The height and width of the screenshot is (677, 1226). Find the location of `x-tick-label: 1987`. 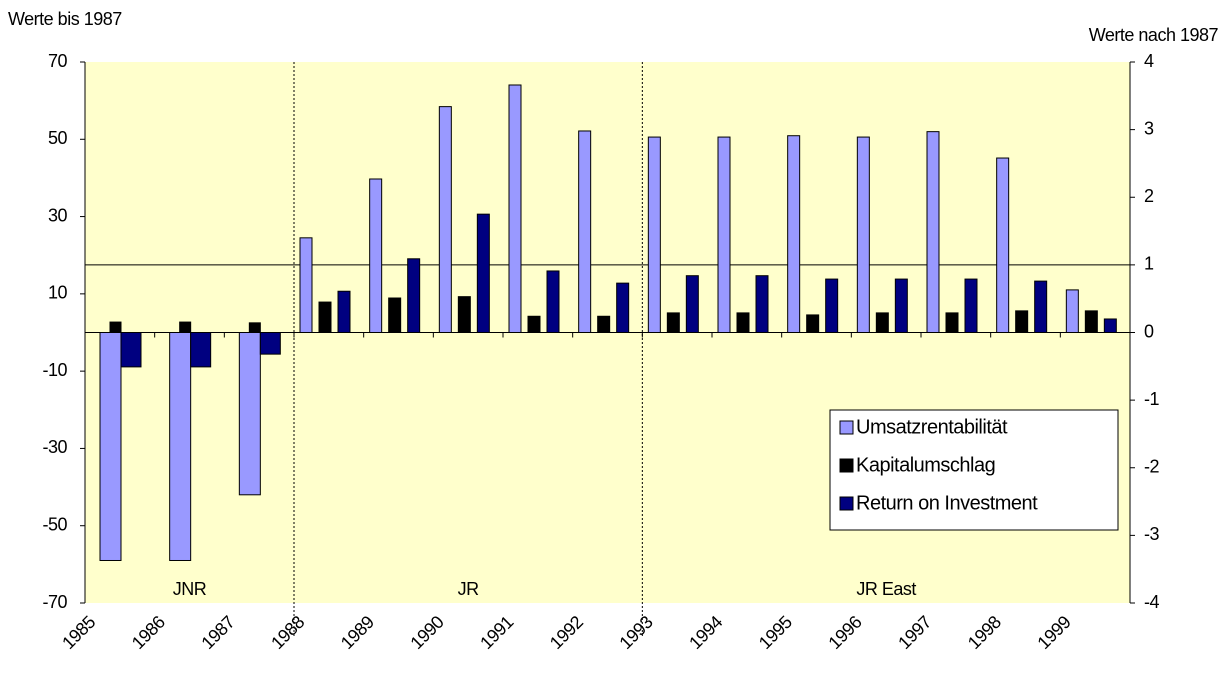

x-tick-label: 1987 is located at coordinates (217, 632).